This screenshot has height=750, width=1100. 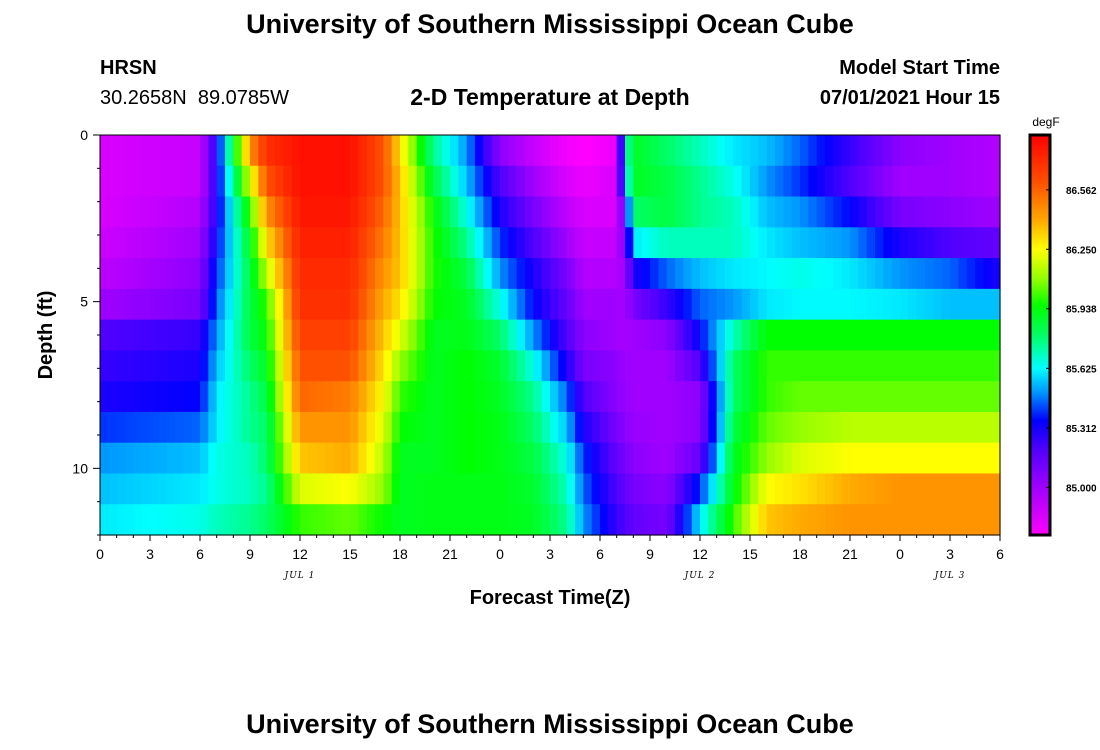 I want to click on x-tick-label: 6, so click(x=200, y=554).